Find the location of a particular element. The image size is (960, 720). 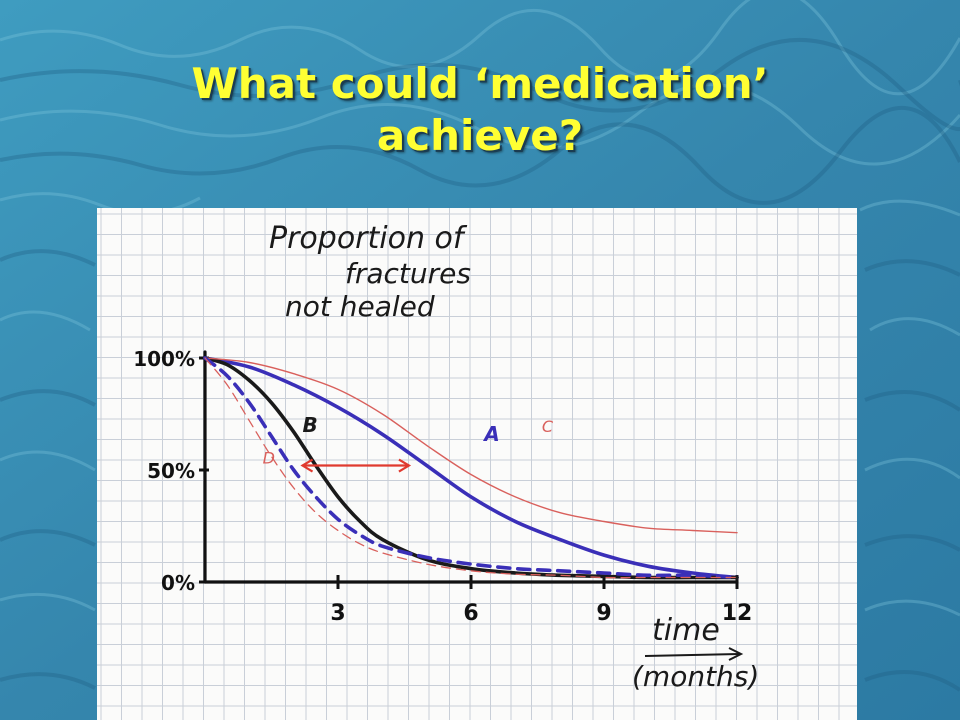

annotation-group is located at coordinates (356, 465).